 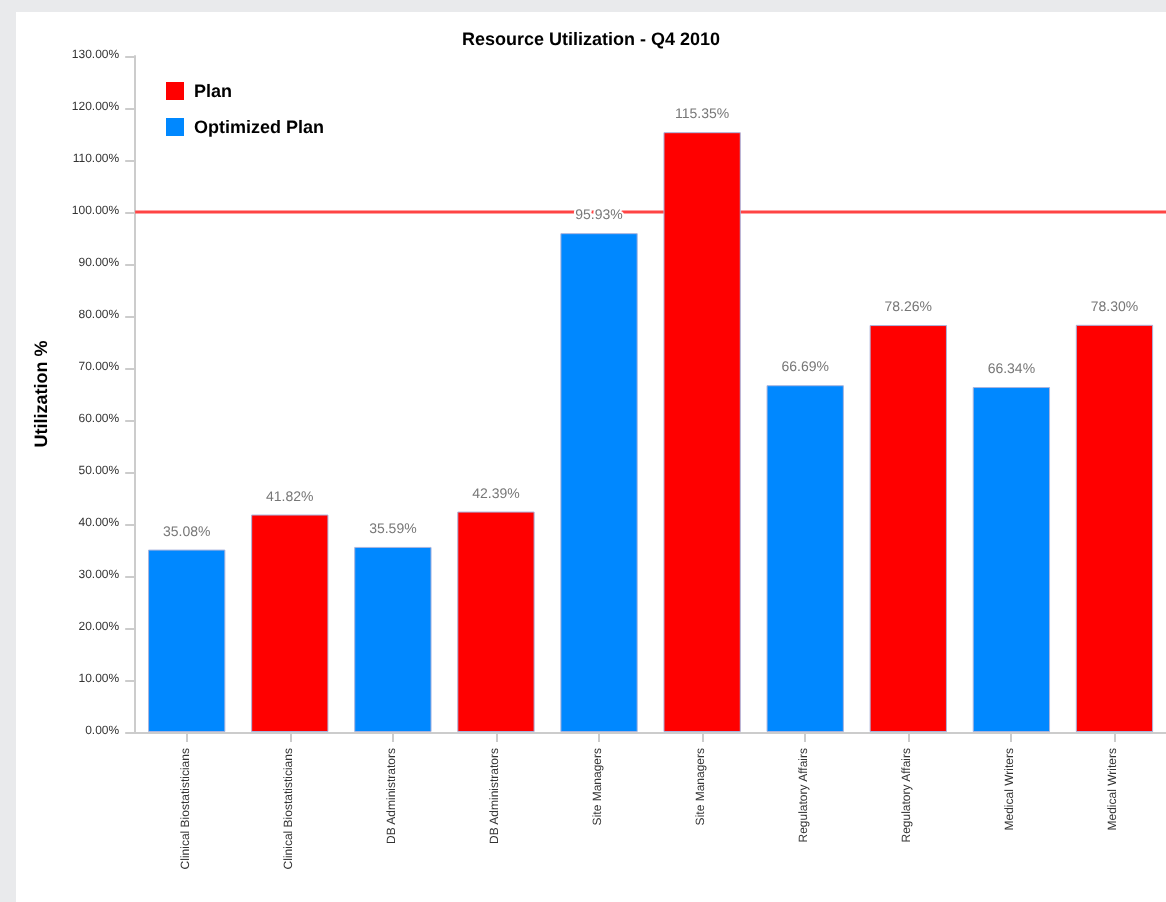 I want to click on legend-label: Optimized Plan, so click(x=259, y=127).